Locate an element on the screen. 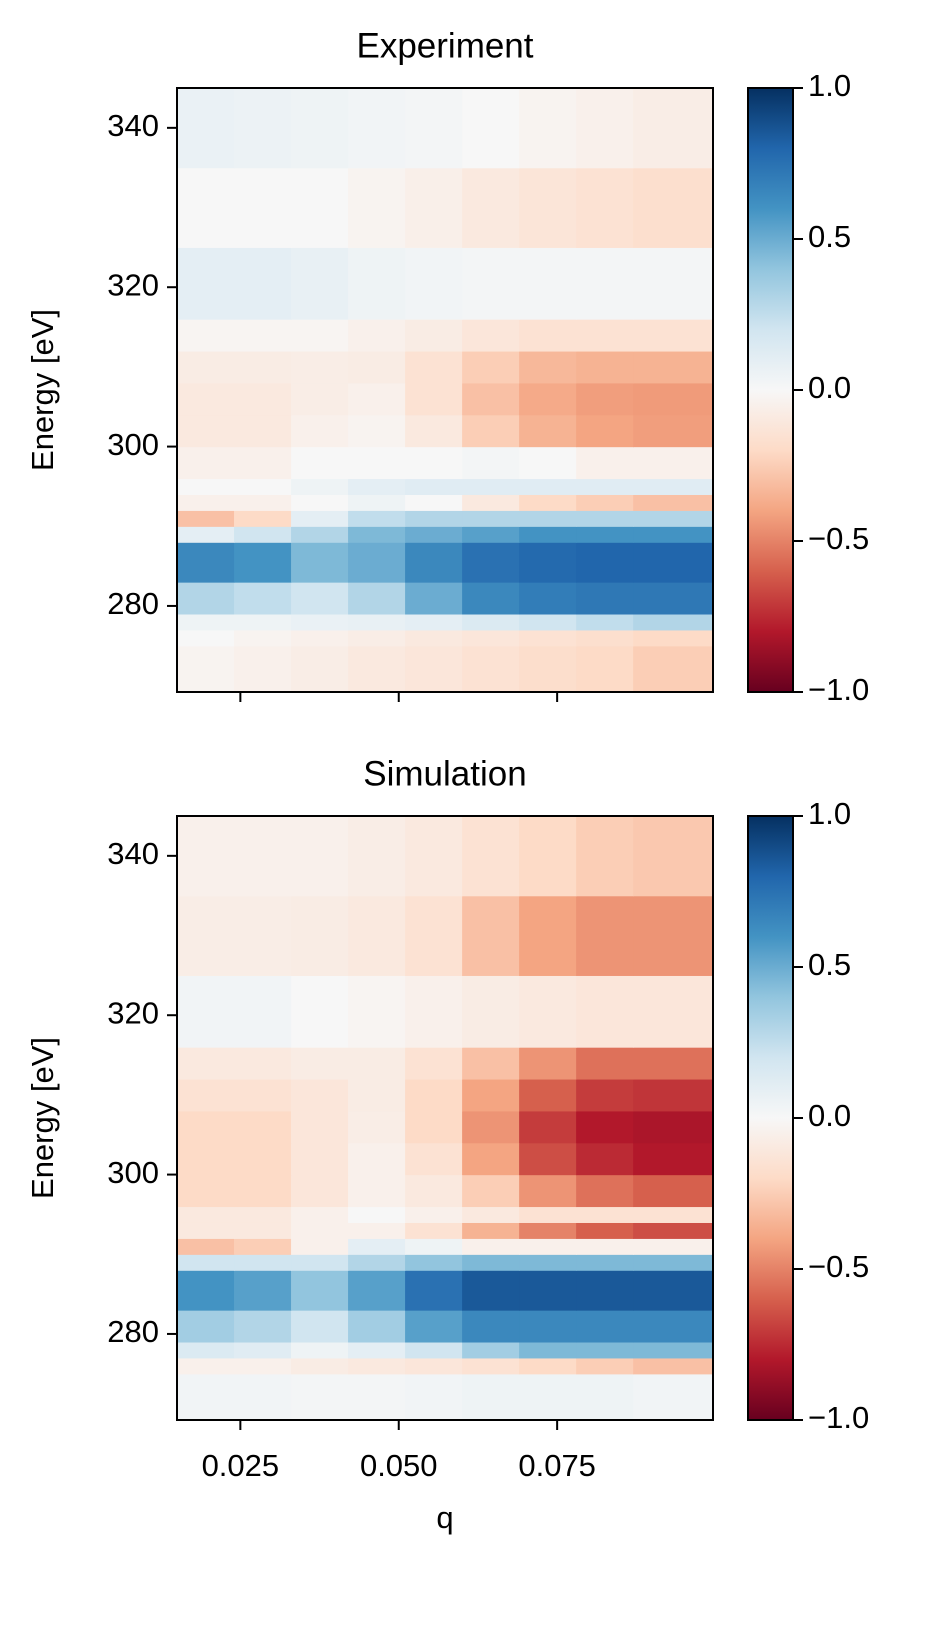 The image size is (948, 1628). colorbar-tick-label: 1.0 is located at coordinates (829, 85).